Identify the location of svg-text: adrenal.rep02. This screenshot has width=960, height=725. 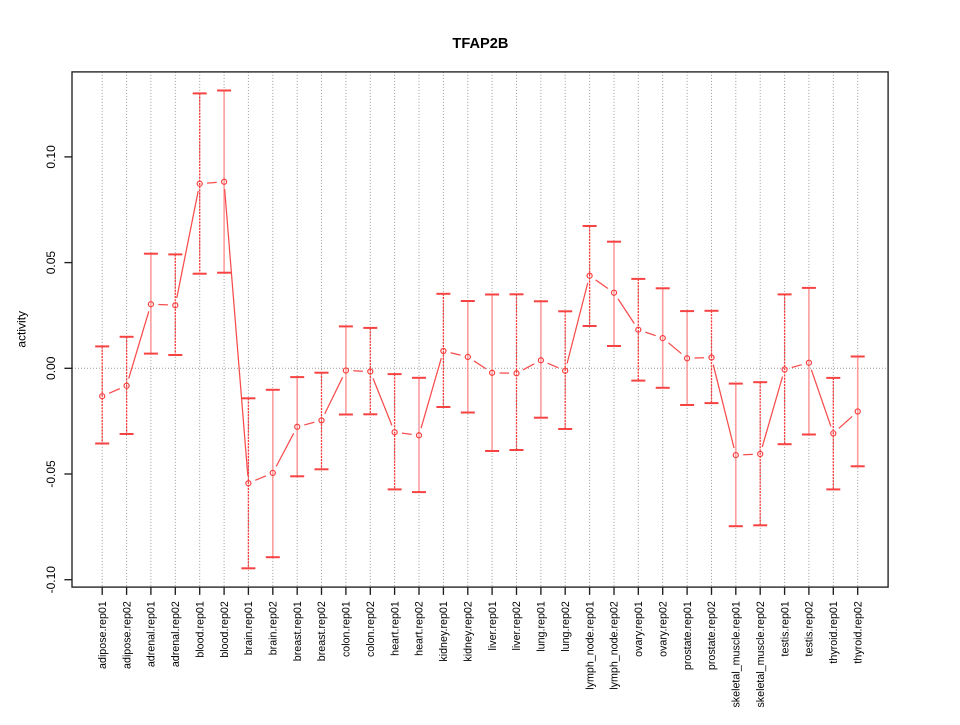
(176, 634).